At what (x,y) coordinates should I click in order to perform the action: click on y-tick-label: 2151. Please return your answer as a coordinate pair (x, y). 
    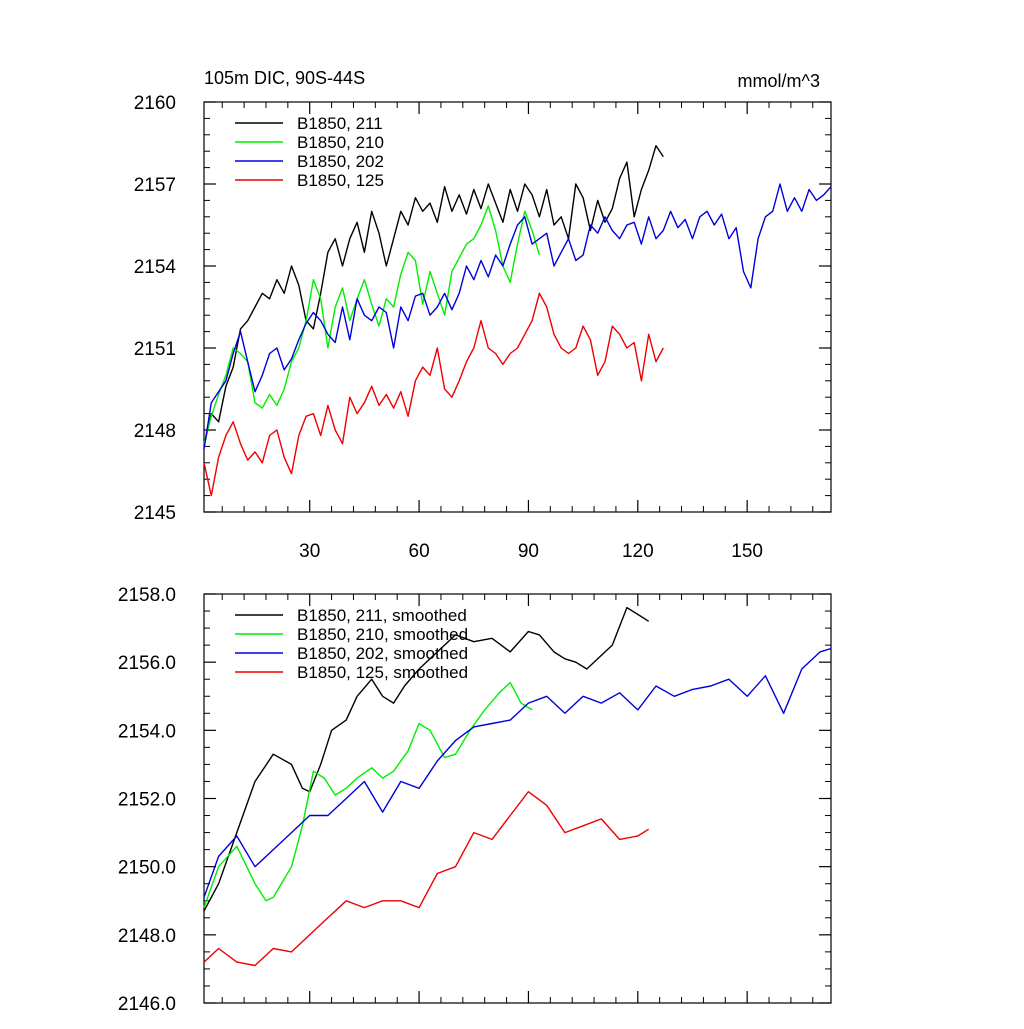
    Looking at the image, I should click on (155, 349).